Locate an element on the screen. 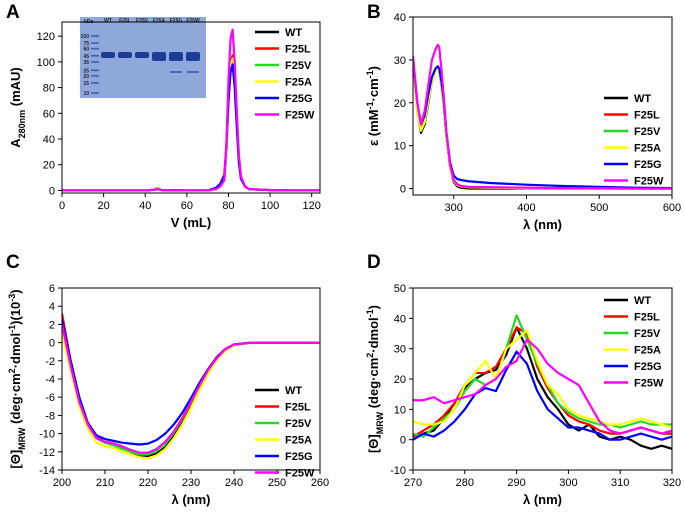 This screenshot has height=522, width=685. label-part: ·cm is located at coordinates (373, 89).